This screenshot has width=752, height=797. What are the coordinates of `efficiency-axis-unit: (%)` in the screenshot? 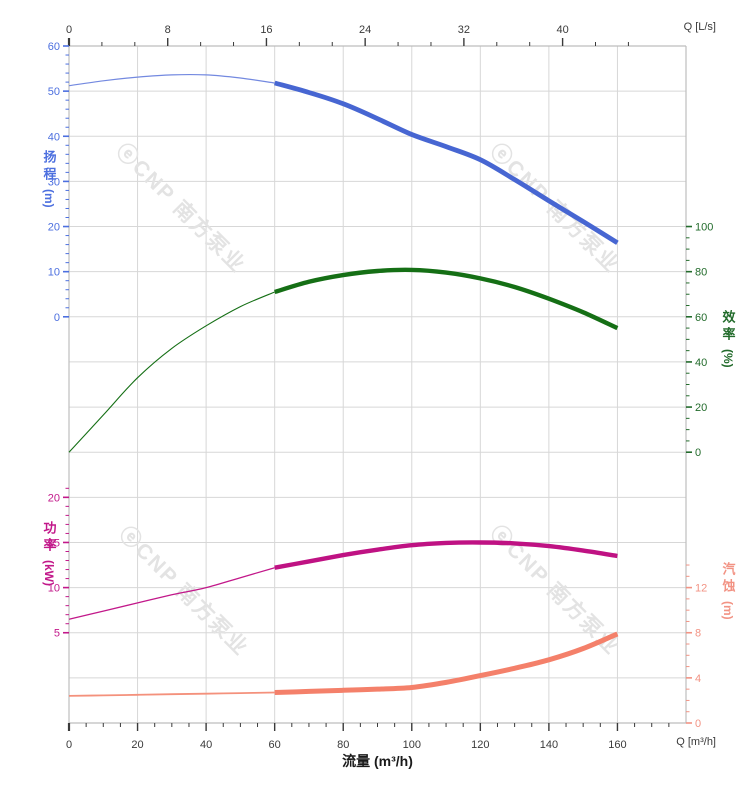 It's located at (728, 358).